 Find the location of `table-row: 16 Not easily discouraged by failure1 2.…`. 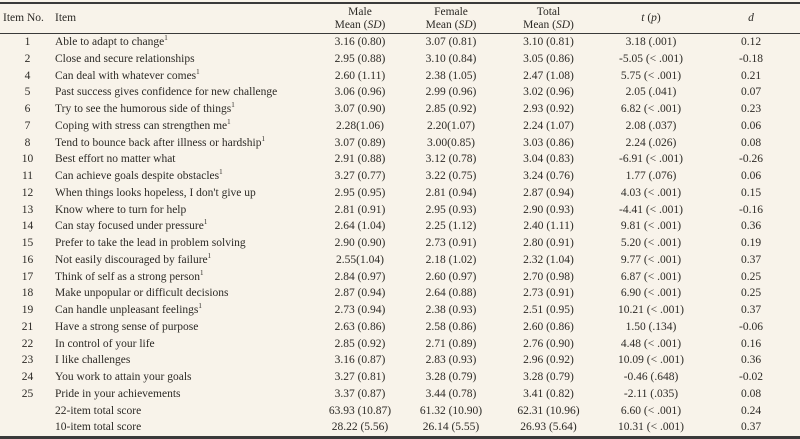

table-row: 16 Not easily discouraged by failure1 2.… is located at coordinates (400, 260).